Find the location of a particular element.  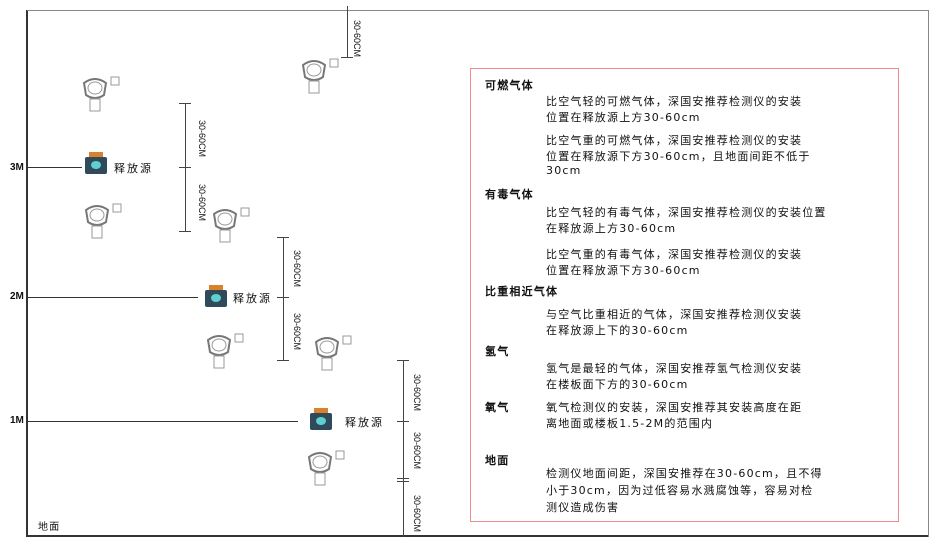

level-3m-line is located at coordinates (55, 167).